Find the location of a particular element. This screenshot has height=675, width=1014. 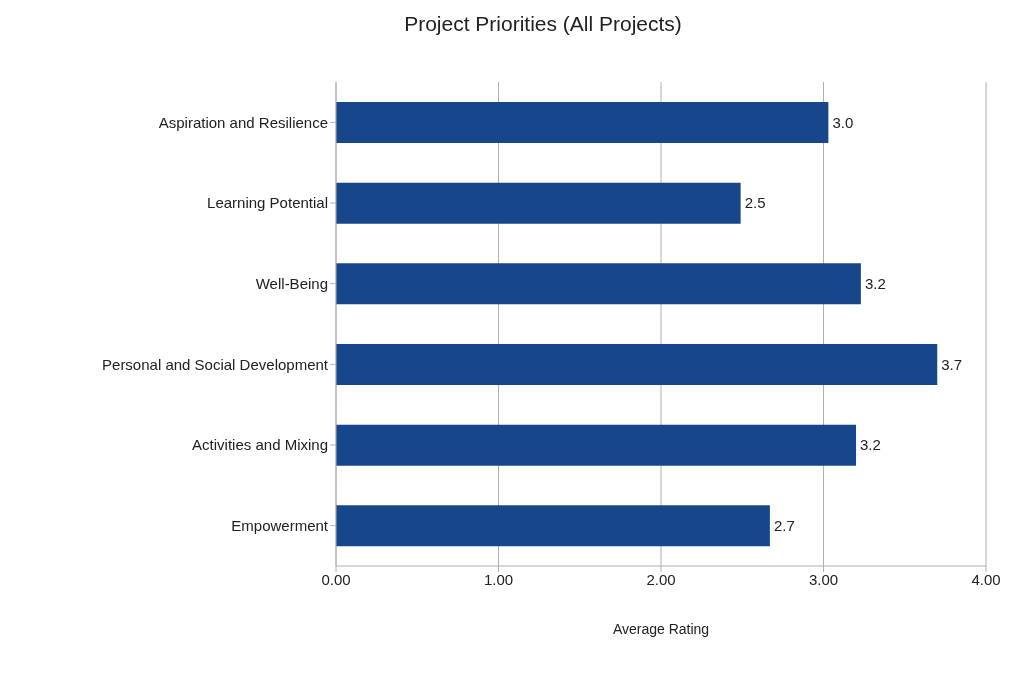

x-tick-label: 2.00 is located at coordinates (661, 579).